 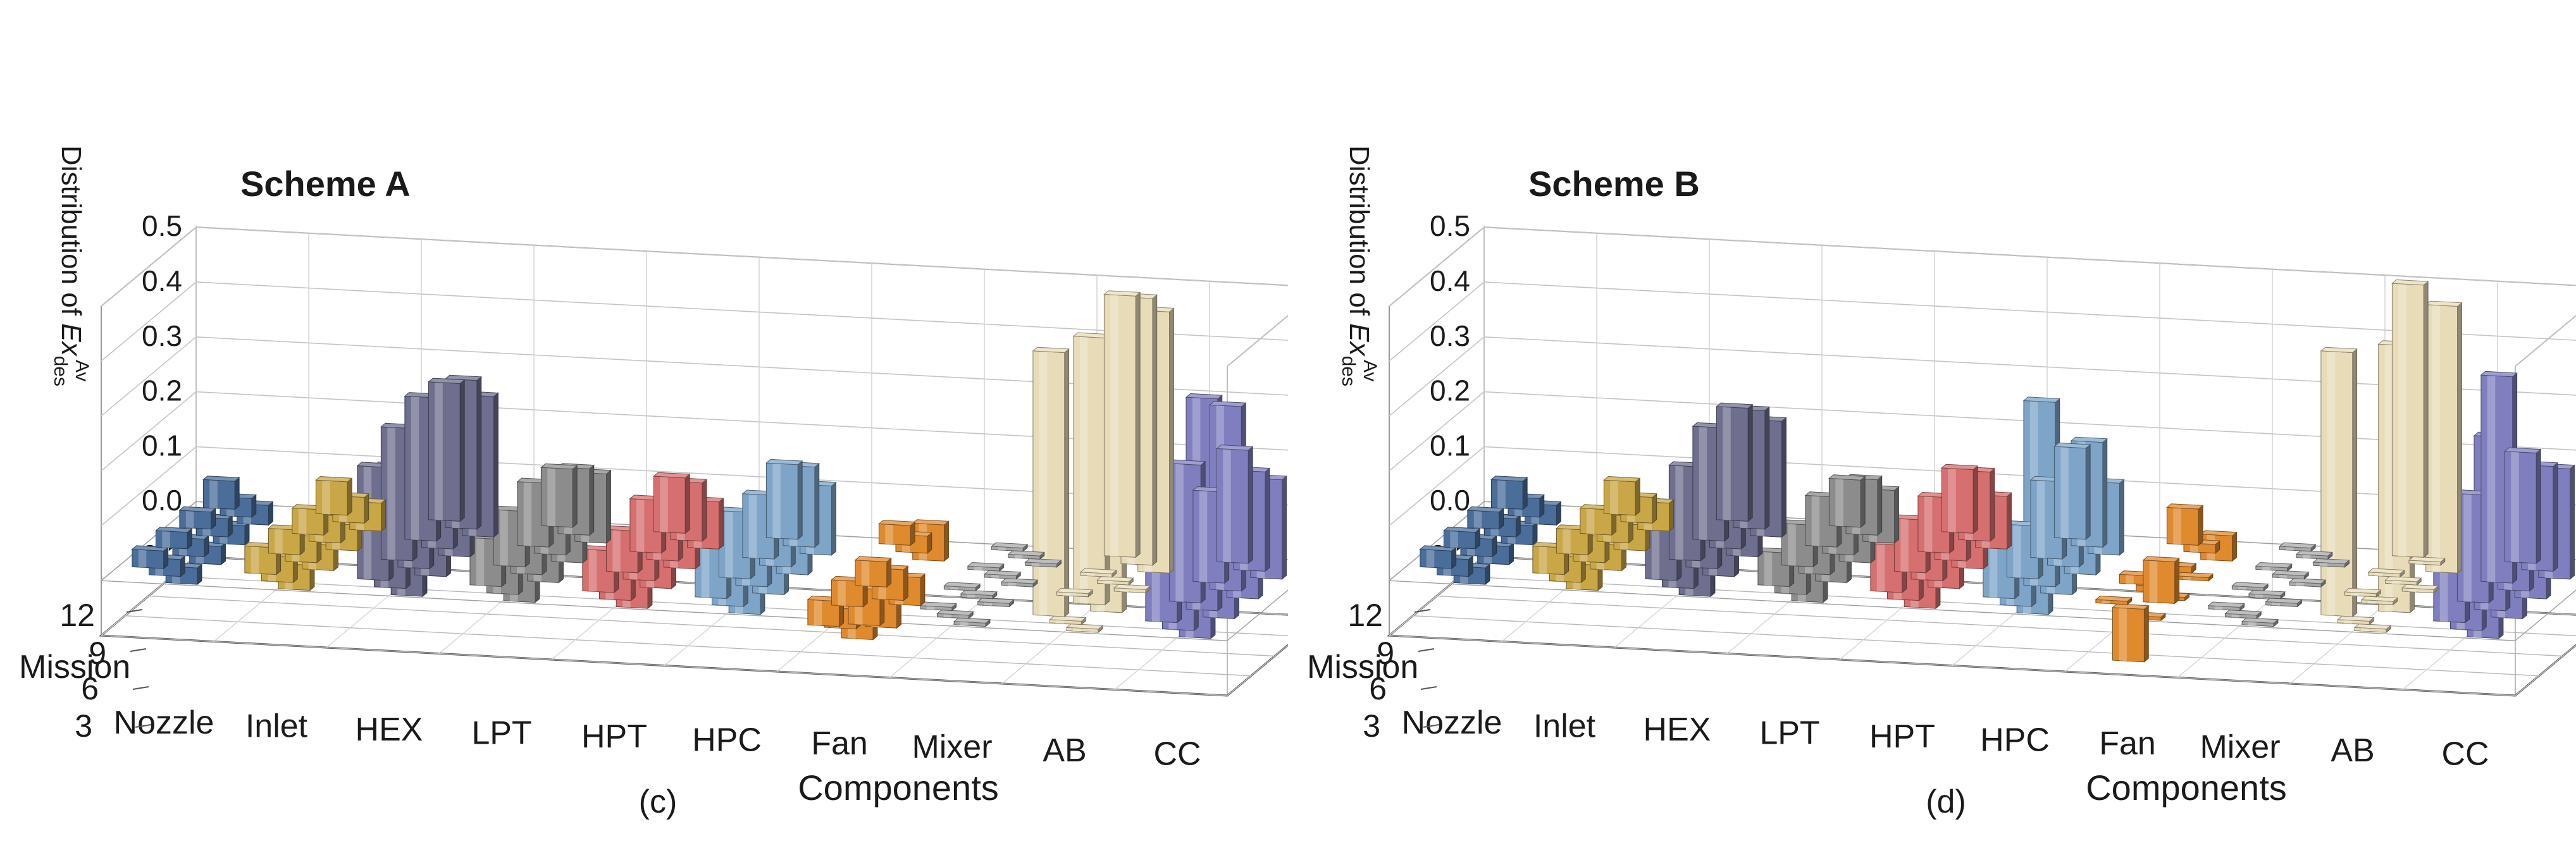 I want to click on mission-axis-label: Mission, so click(x=1362, y=667).